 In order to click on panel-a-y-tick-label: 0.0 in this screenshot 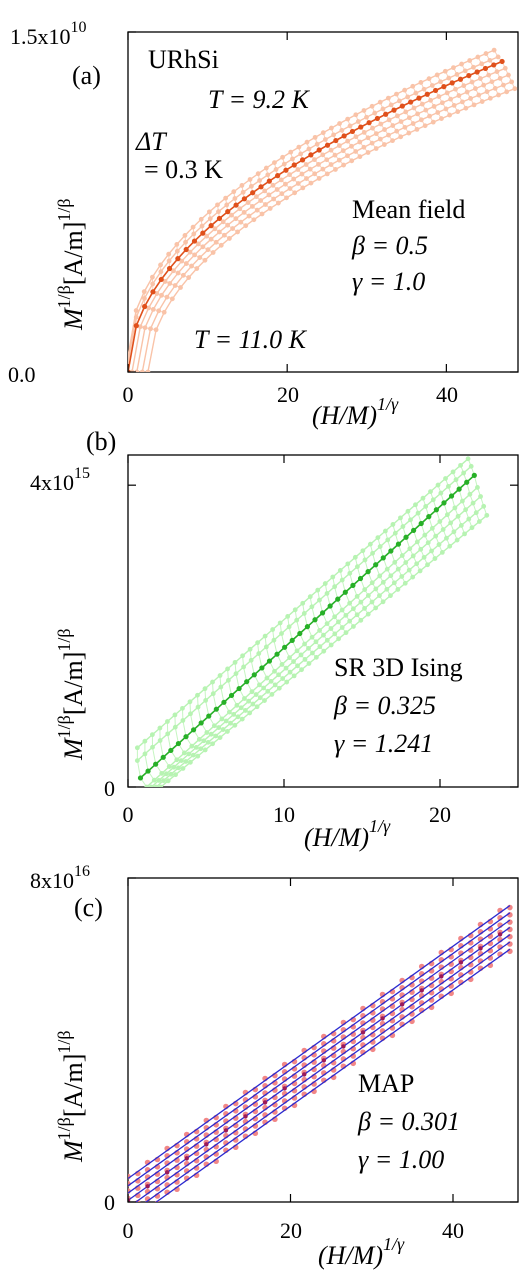, I will do `click(22, 374)`.